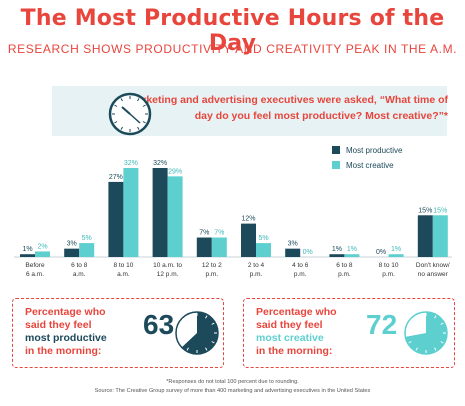 This screenshot has width=465, height=406. I want to click on x-tick-label: Don't know/, so click(433, 265).